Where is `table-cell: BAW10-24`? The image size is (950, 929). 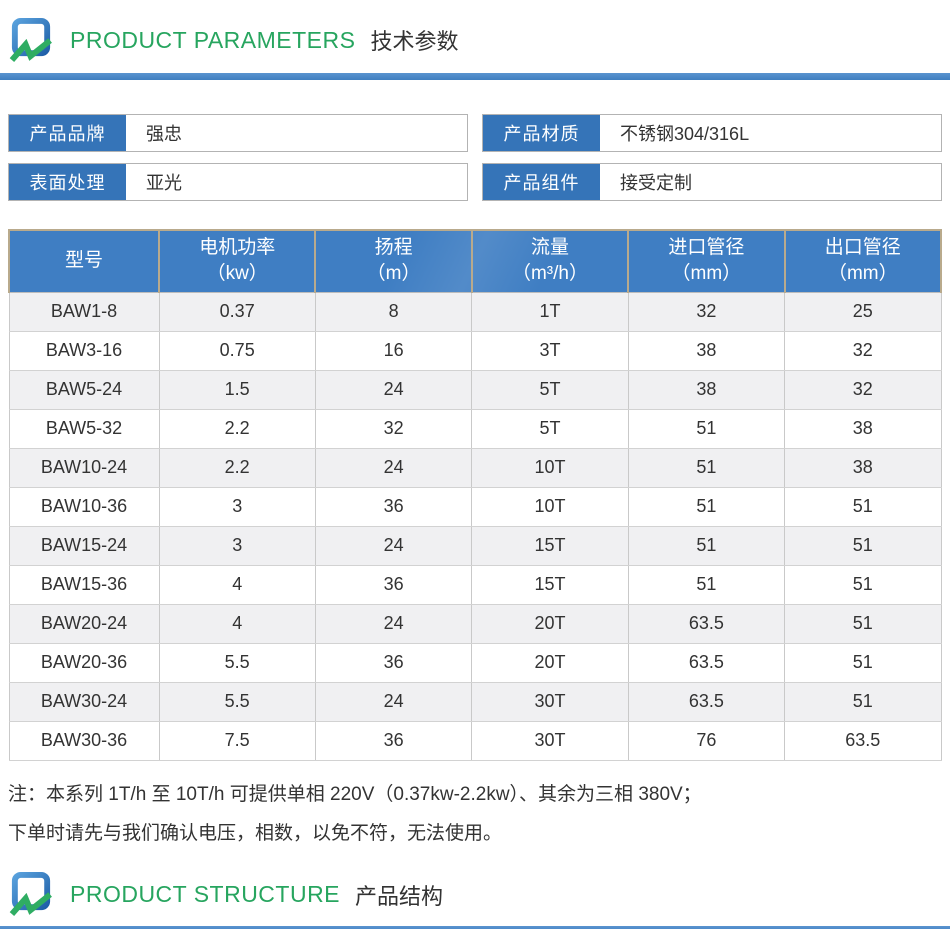
table-cell: BAW10-24 is located at coordinates (83, 468).